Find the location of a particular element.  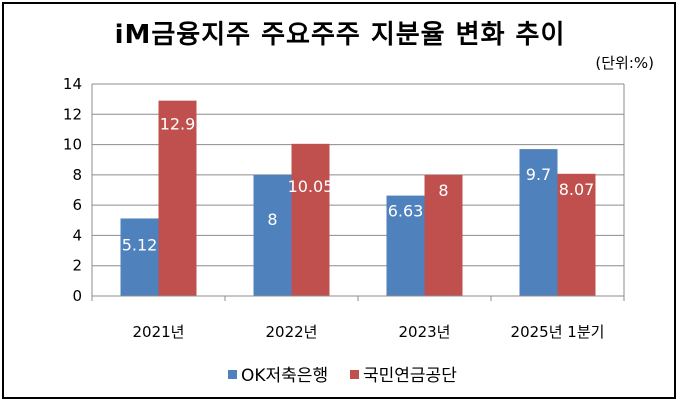

x-tick-label: 2021년 is located at coordinates (159, 332).